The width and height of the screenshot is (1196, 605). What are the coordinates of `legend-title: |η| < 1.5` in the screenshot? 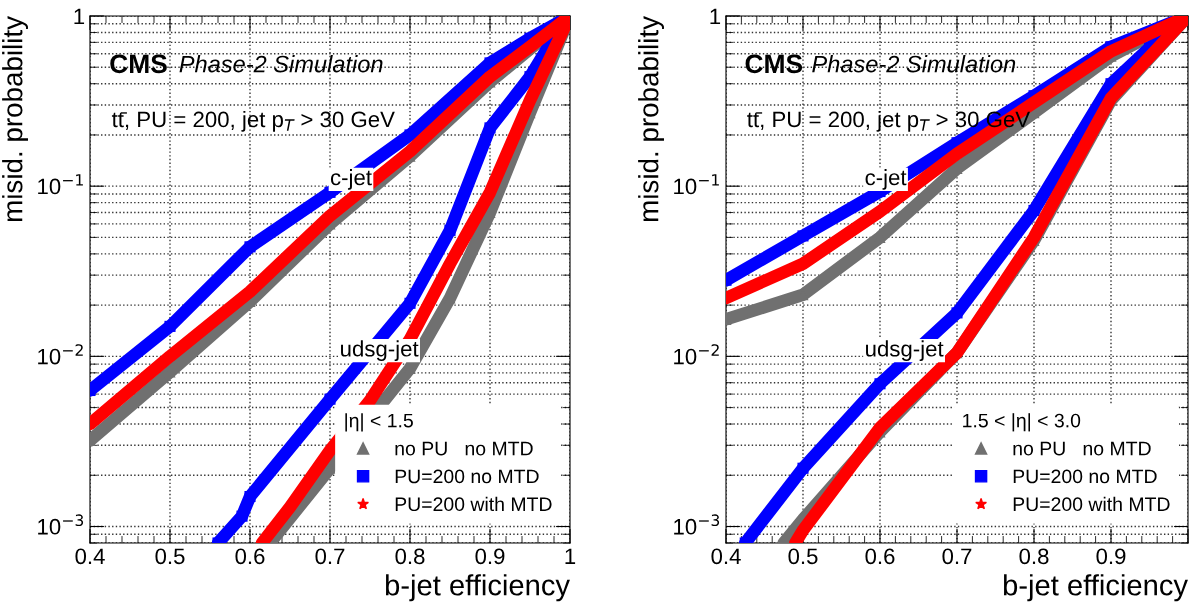 It's located at (379, 422).